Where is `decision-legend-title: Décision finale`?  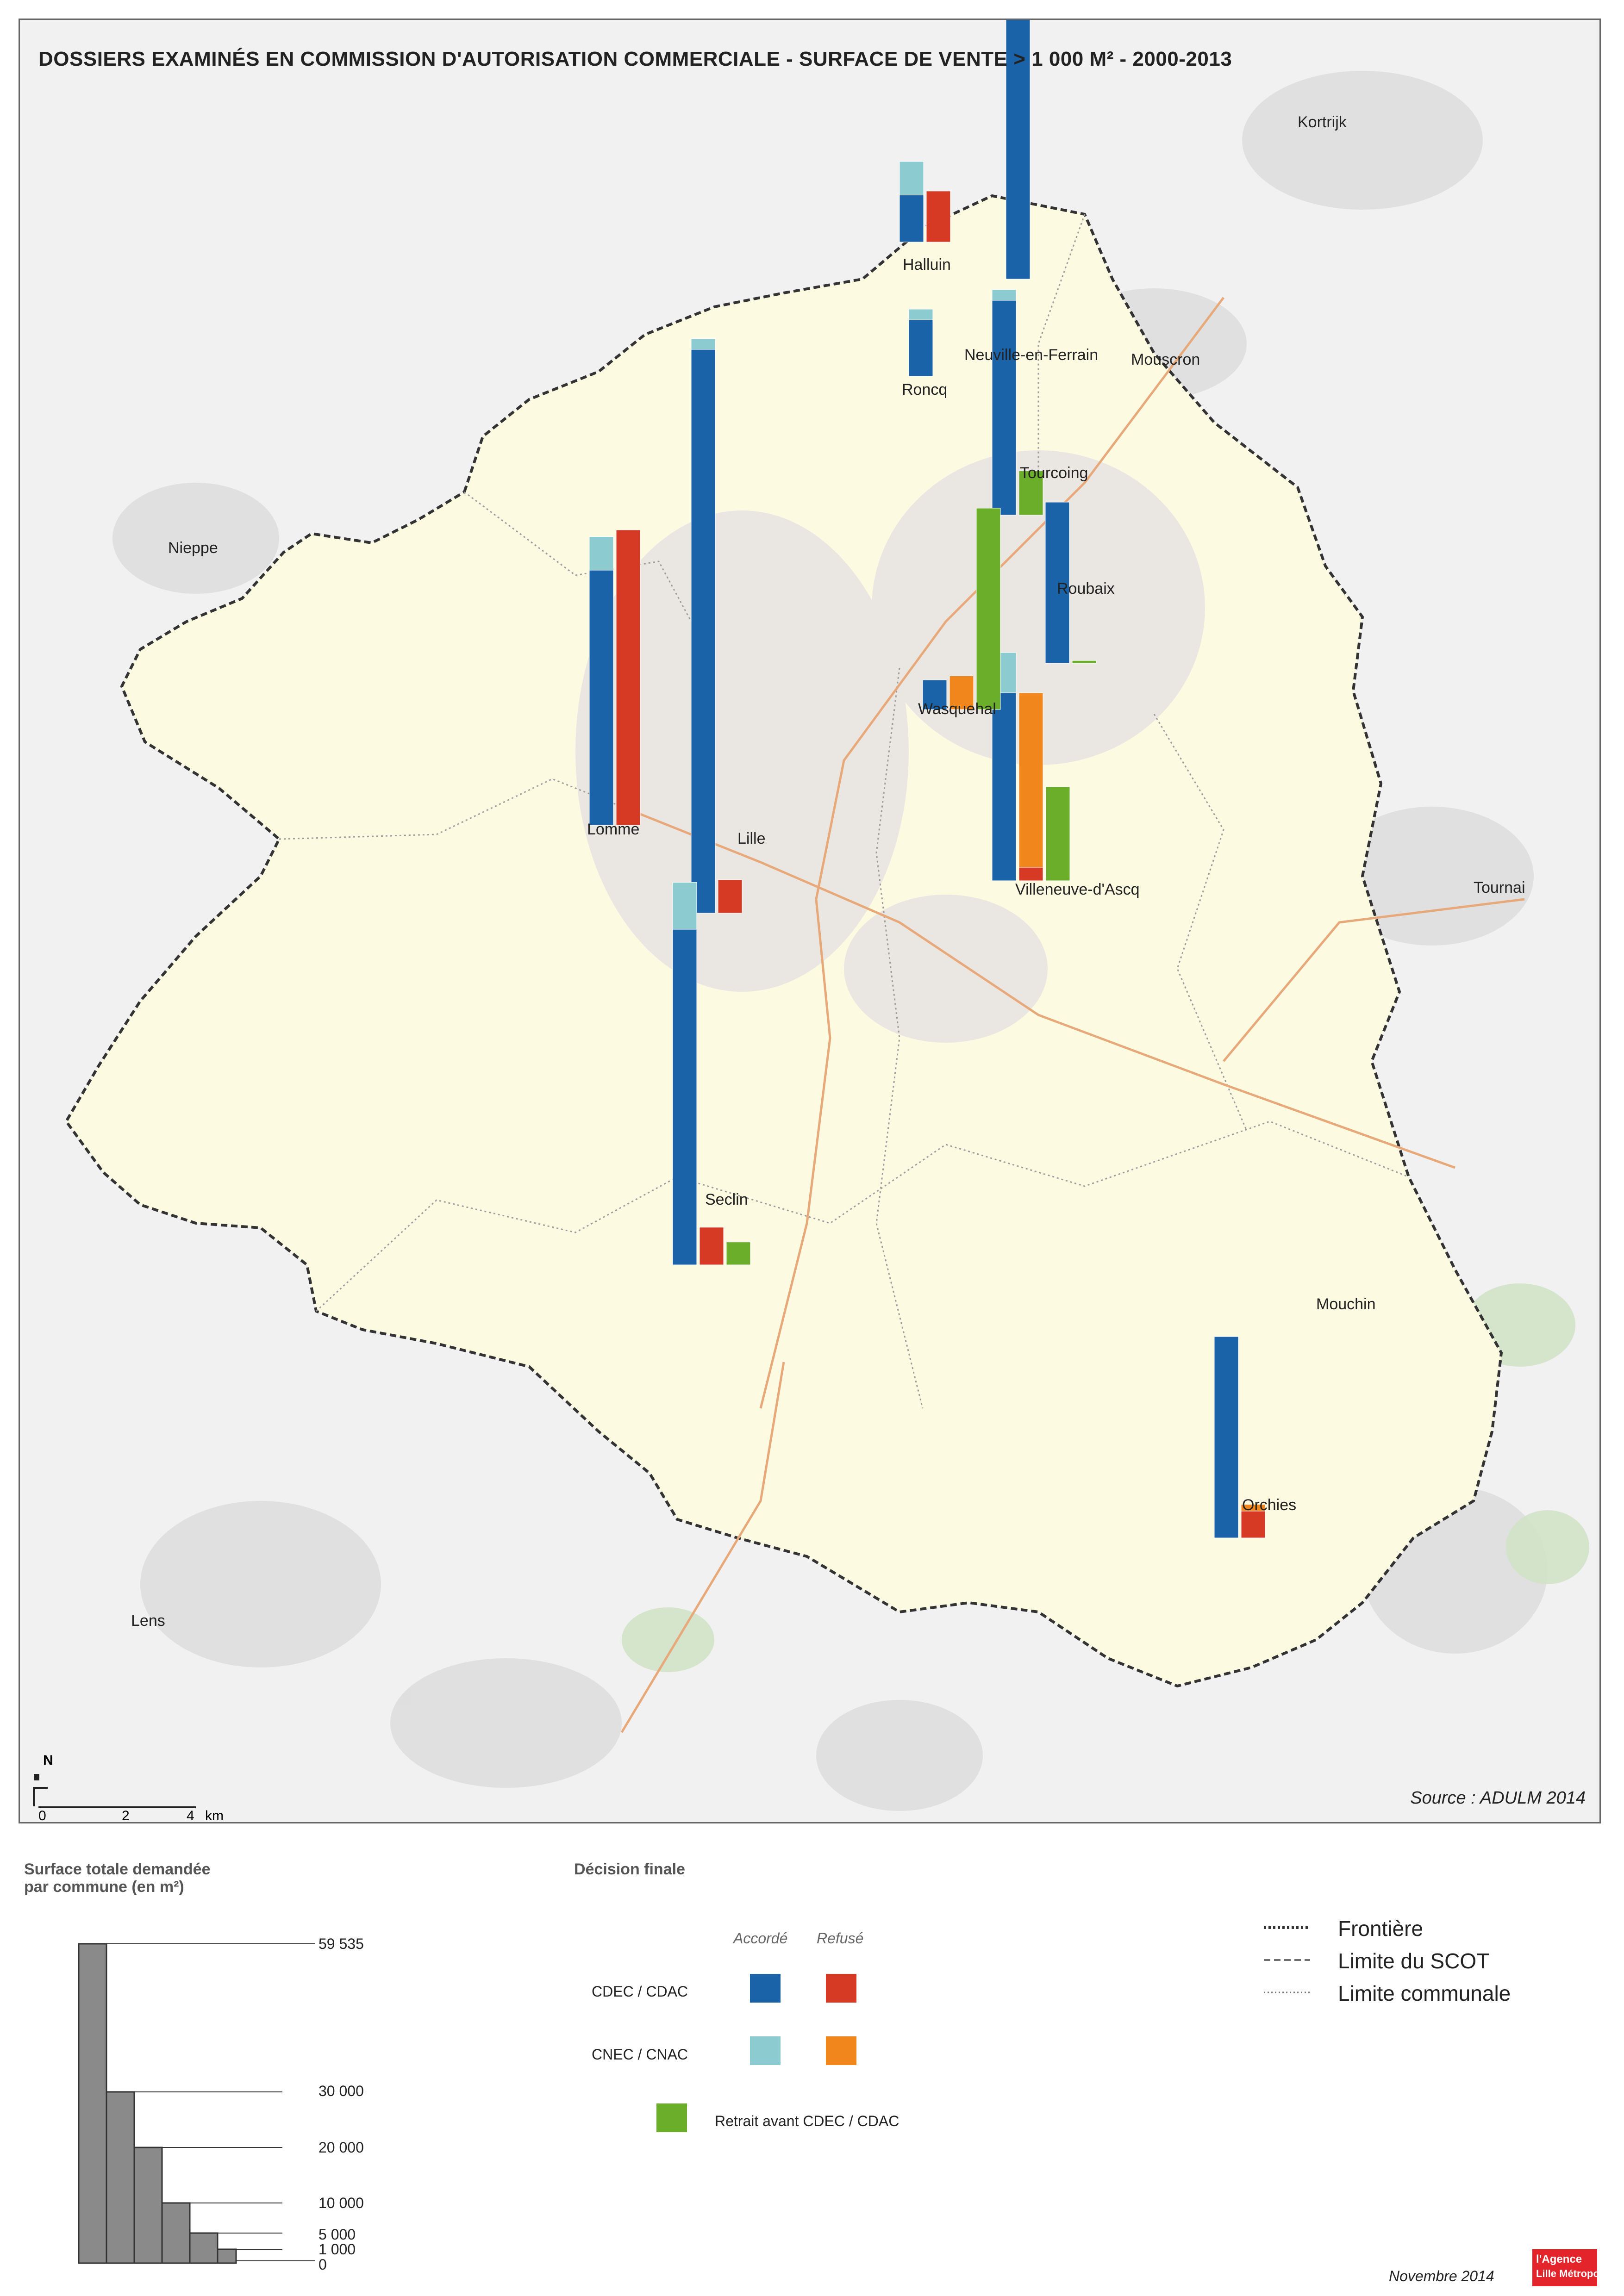 decision-legend-title: Décision finale is located at coordinates (629, 1869).